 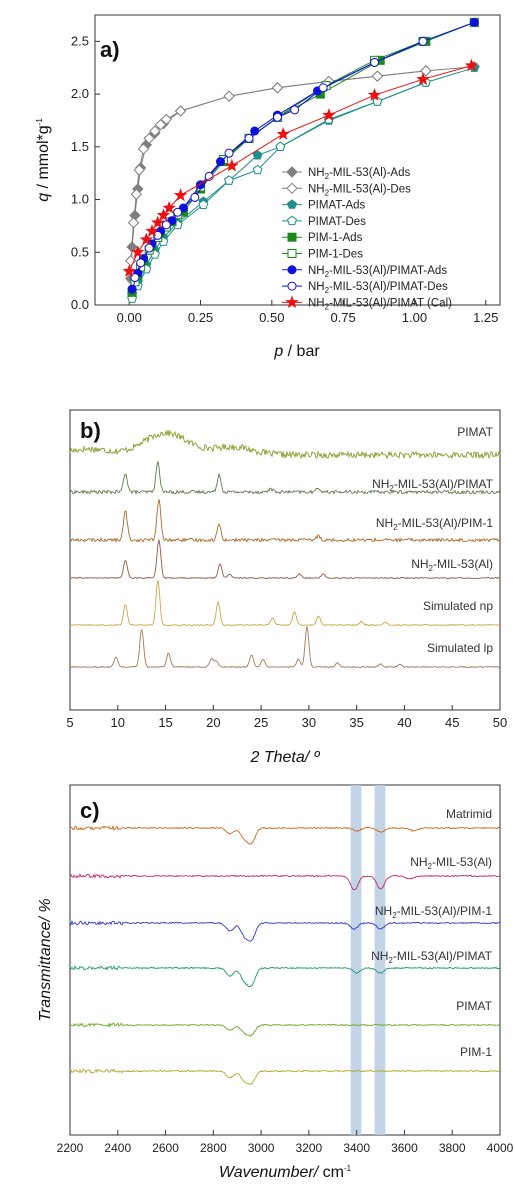 What do you see at coordinates (356, 1148) in the screenshot?
I see `x-tick-label-c: 3400` at bounding box center [356, 1148].